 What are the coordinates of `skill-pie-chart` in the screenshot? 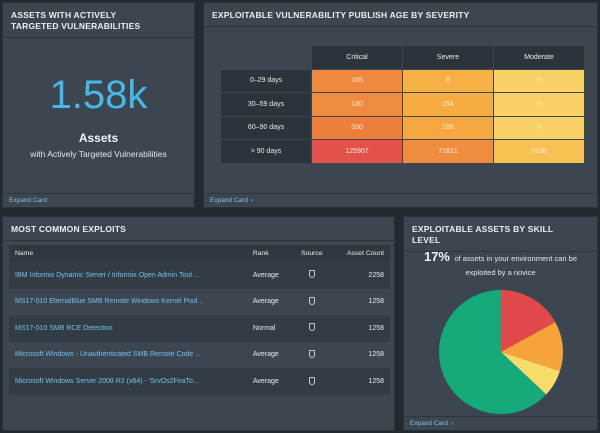 It's located at (501, 352).